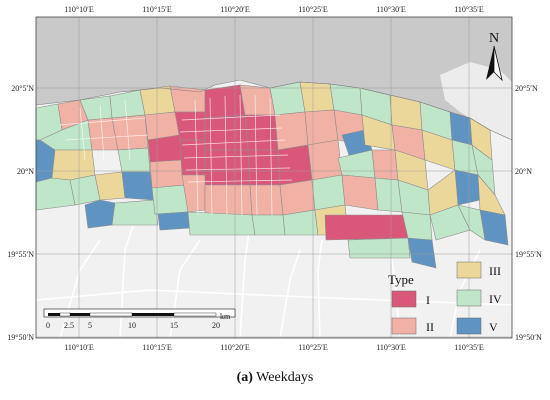 The height and width of the screenshot is (400, 550). Describe the element at coordinates (225, 316) in the screenshot. I see `scale-unit: km` at that location.